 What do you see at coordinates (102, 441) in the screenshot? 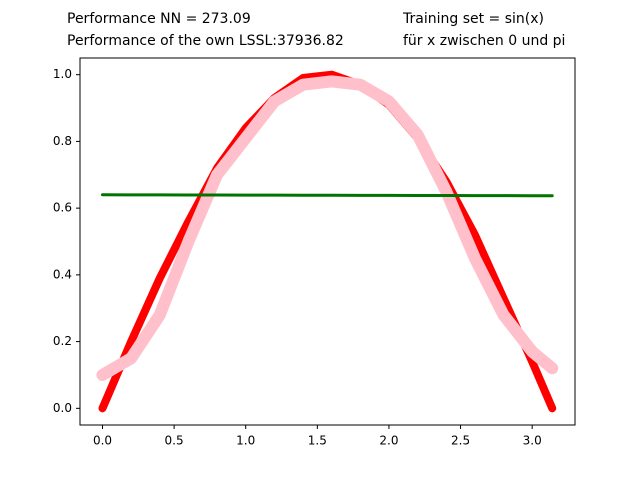
I see `x-tick-label: 0.0` at bounding box center [102, 441].